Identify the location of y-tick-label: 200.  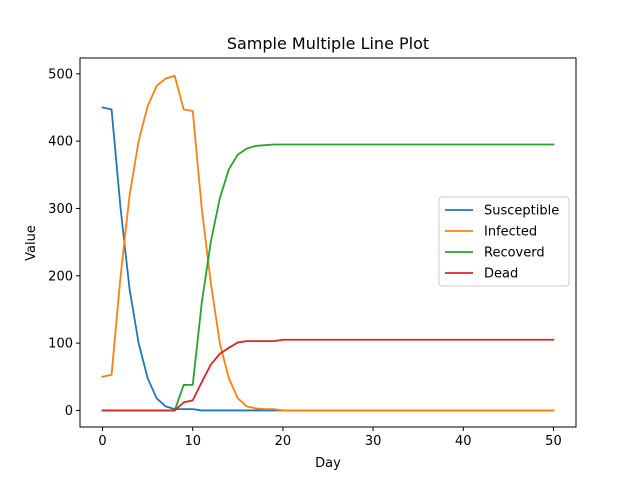
(60, 276).